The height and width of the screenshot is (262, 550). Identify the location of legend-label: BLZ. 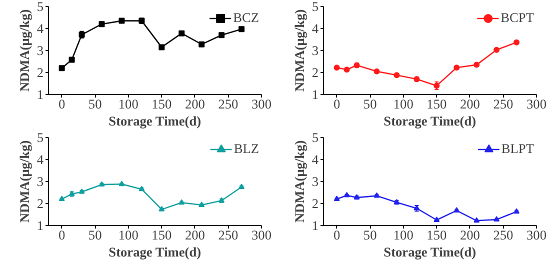
(246, 149).